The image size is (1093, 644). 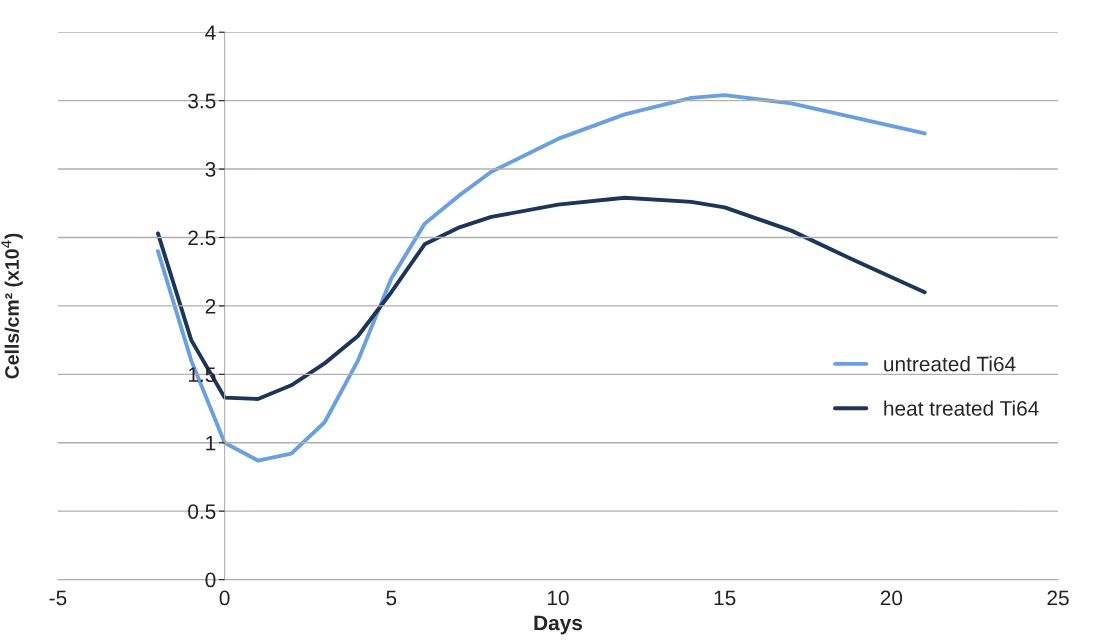 I want to click on x-tick-label: 20, so click(x=891, y=598).